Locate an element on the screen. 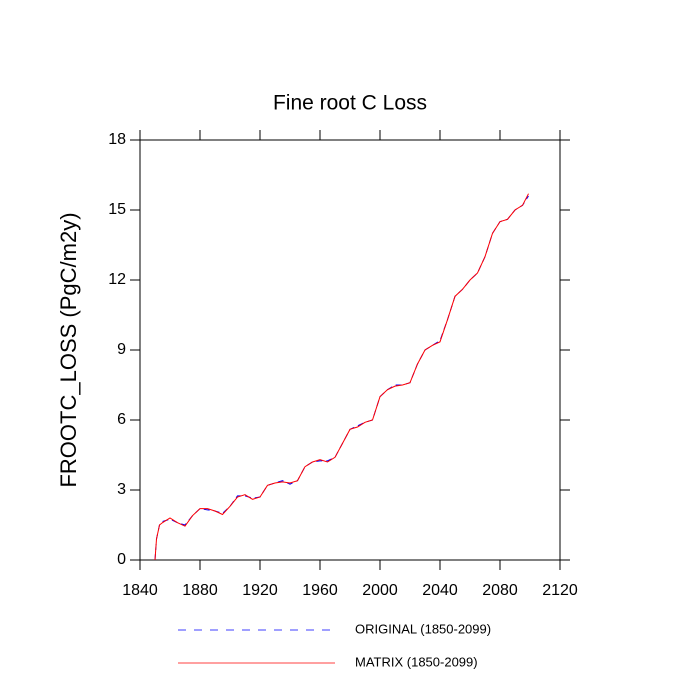 Image resolution: width=700 pixels, height=700 pixels. y-tick-label: 3 is located at coordinates (121, 489).